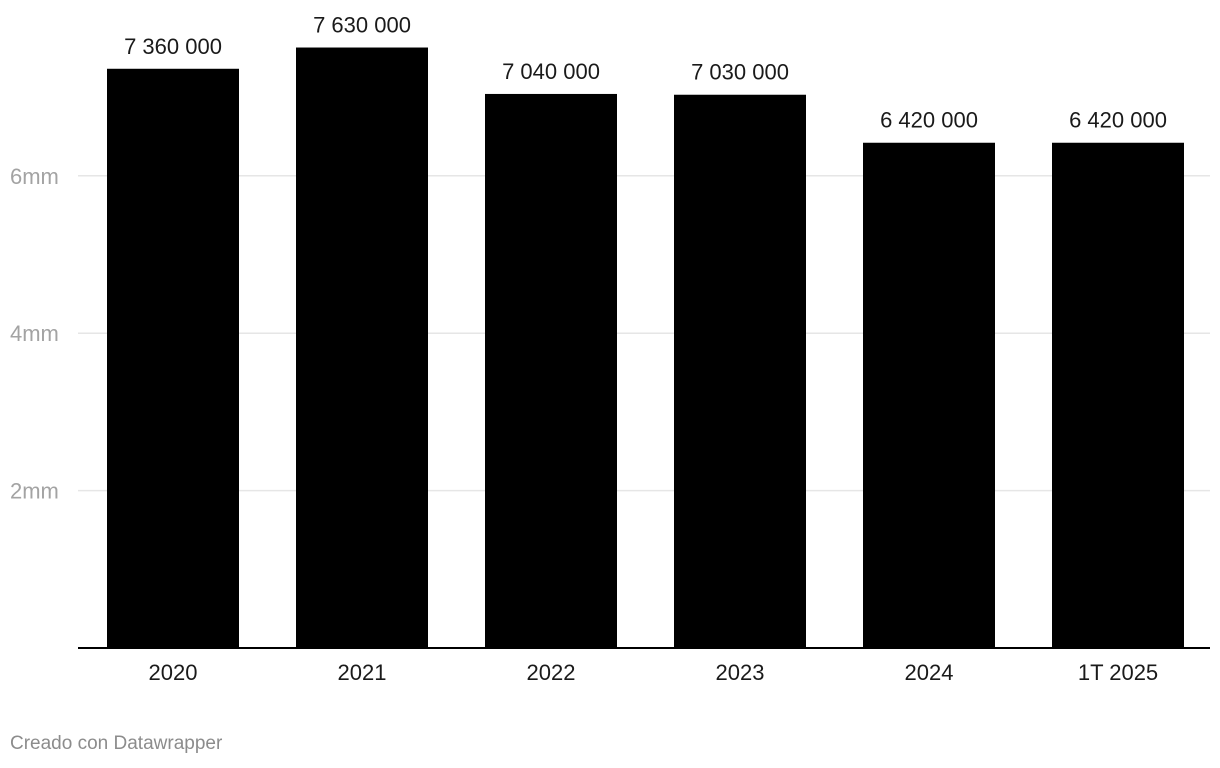  What do you see at coordinates (551, 71) in the screenshot?
I see `bar-value-label: 7 040 000` at bounding box center [551, 71].